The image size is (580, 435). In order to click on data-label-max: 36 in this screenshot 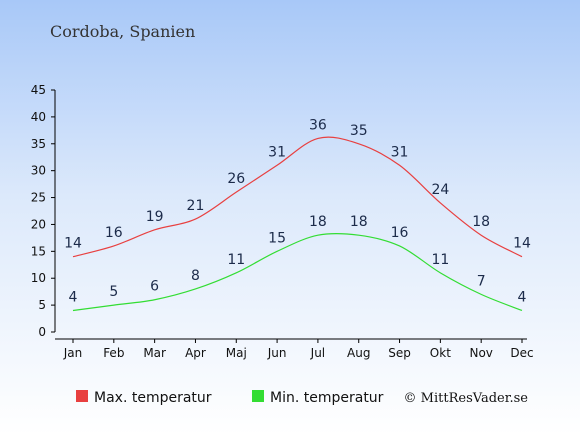, I will do `click(318, 125)`.